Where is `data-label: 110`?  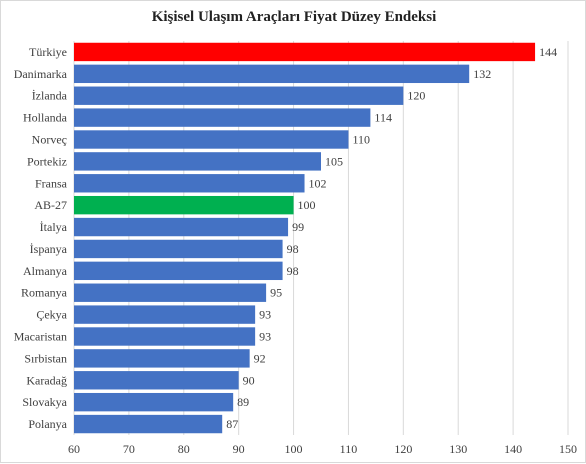
data-label: 110 is located at coordinates (361, 140).